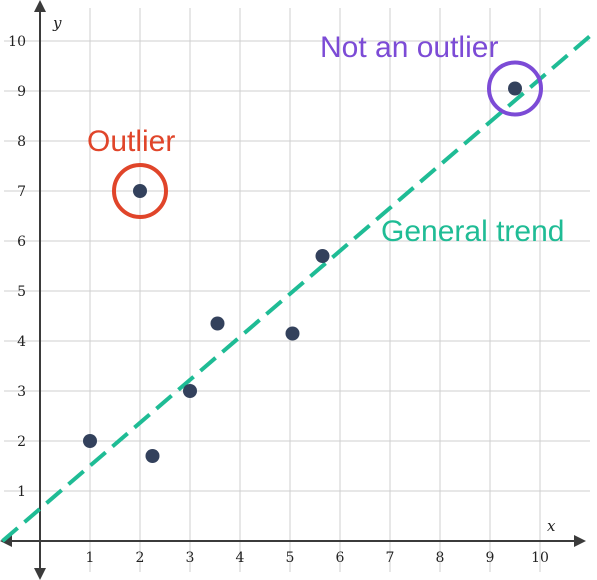 This screenshot has height=580, width=597. Describe the element at coordinates (21, 92) in the screenshot. I see `y-tick-label: 9` at that location.